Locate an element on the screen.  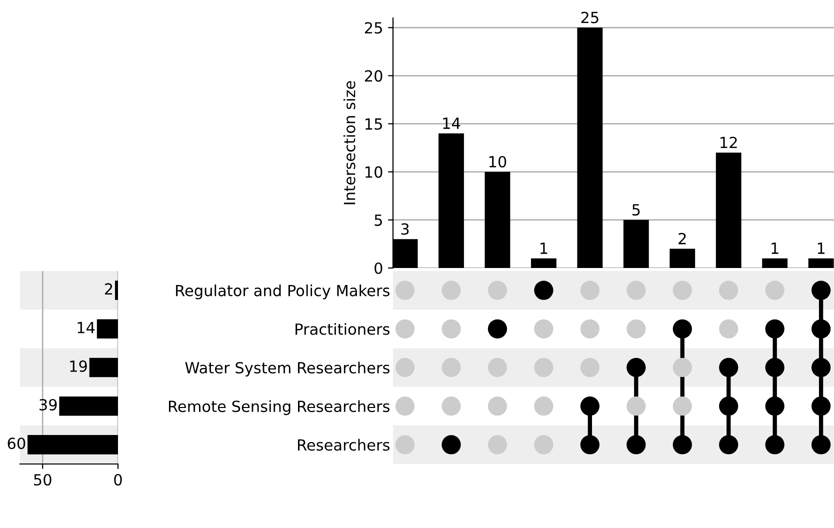
data-label: 39 is located at coordinates (48, 404).